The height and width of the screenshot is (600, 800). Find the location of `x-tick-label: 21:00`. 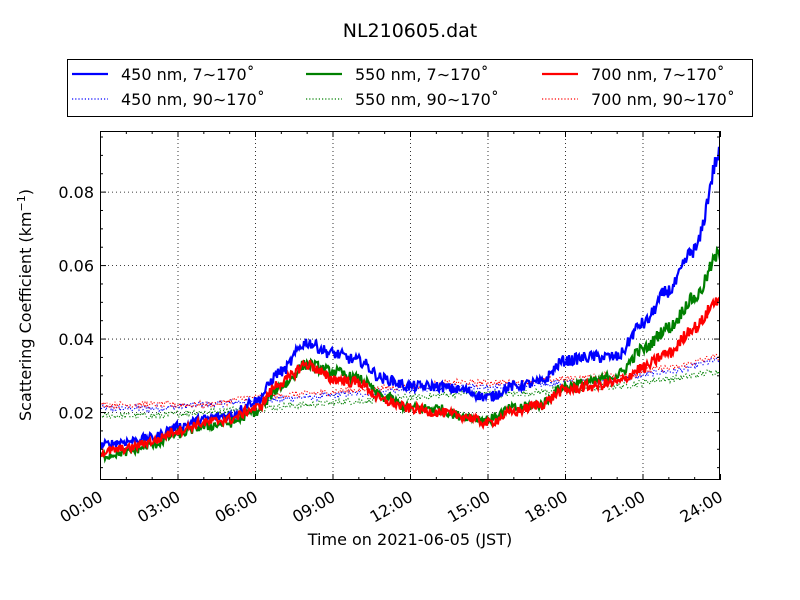

x-tick-label: 21:00 is located at coordinates (623, 507).